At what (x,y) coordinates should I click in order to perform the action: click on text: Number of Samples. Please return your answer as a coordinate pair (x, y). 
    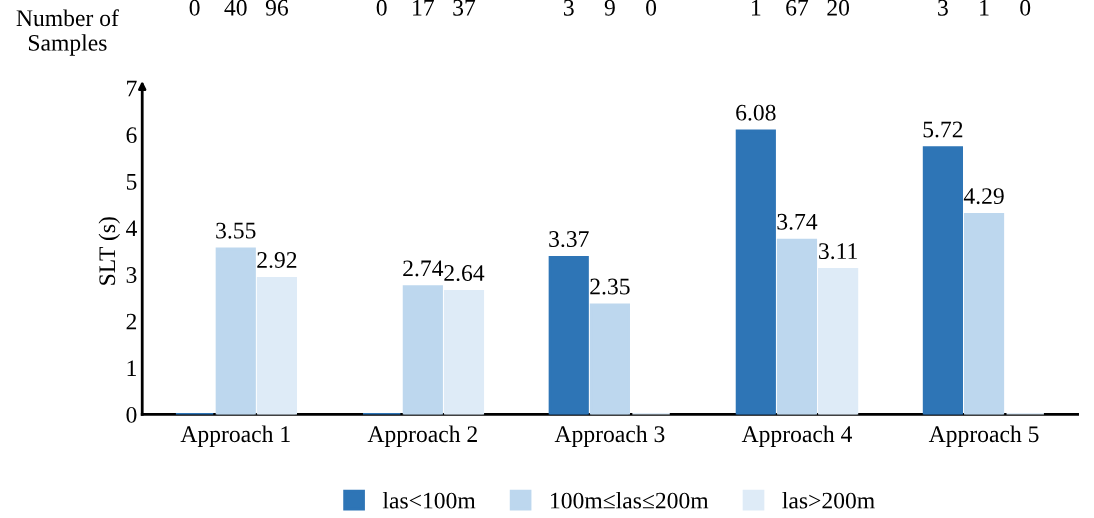
    Looking at the image, I should click on (67, 32).